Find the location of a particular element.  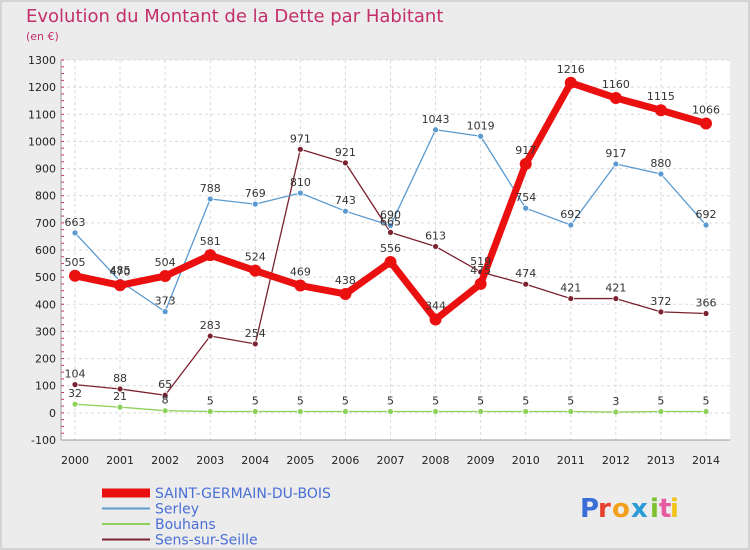

x-tick-label: 2004 is located at coordinates (255, 460).